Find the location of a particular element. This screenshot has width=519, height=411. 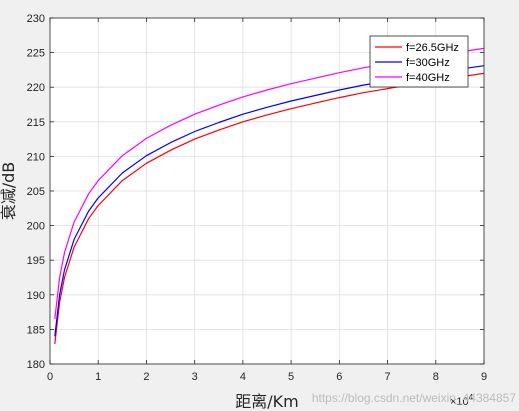

x-tick-label: 2 is located at coordinates (146, 377).